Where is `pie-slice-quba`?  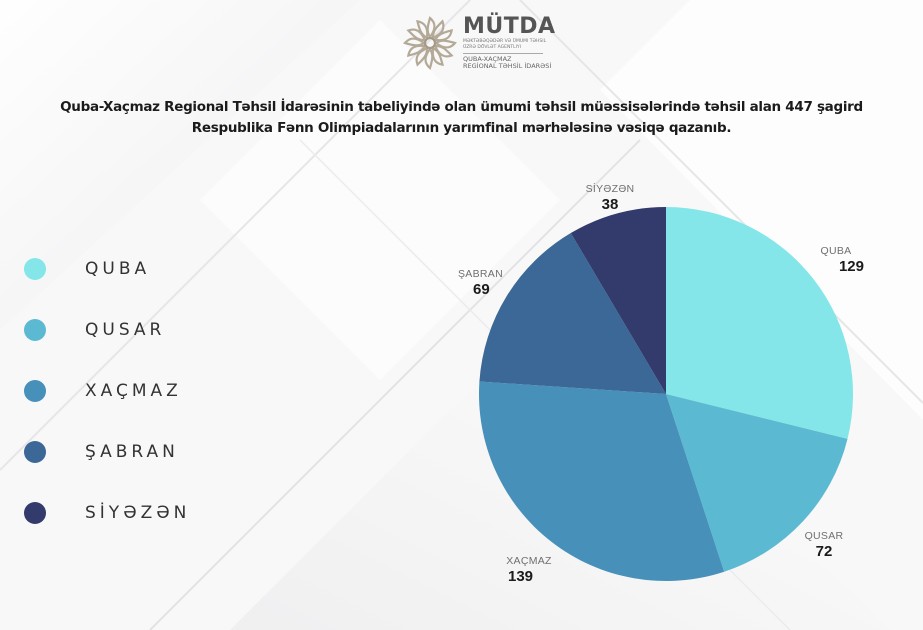 pie-slice-quba is located at coordinates (759, 323).